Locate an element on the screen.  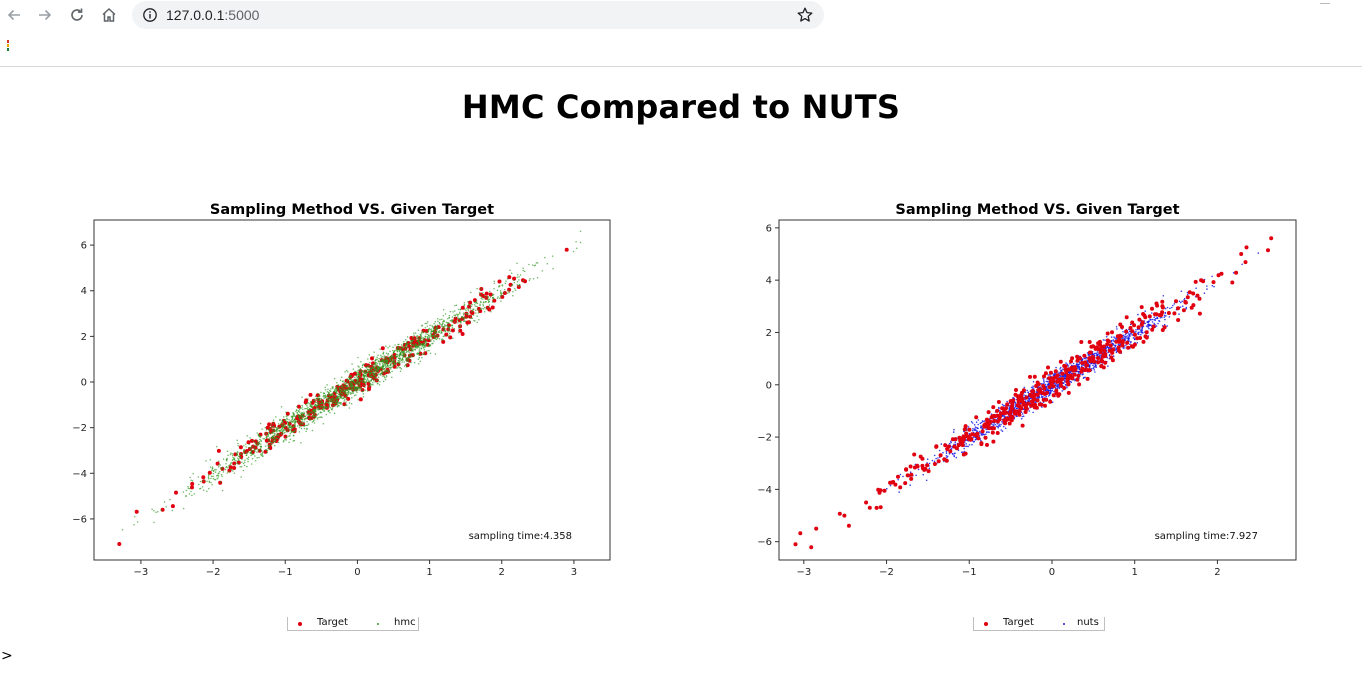
address-bar: 127.0.0.1:5000 is located at coordinates (478, 15).